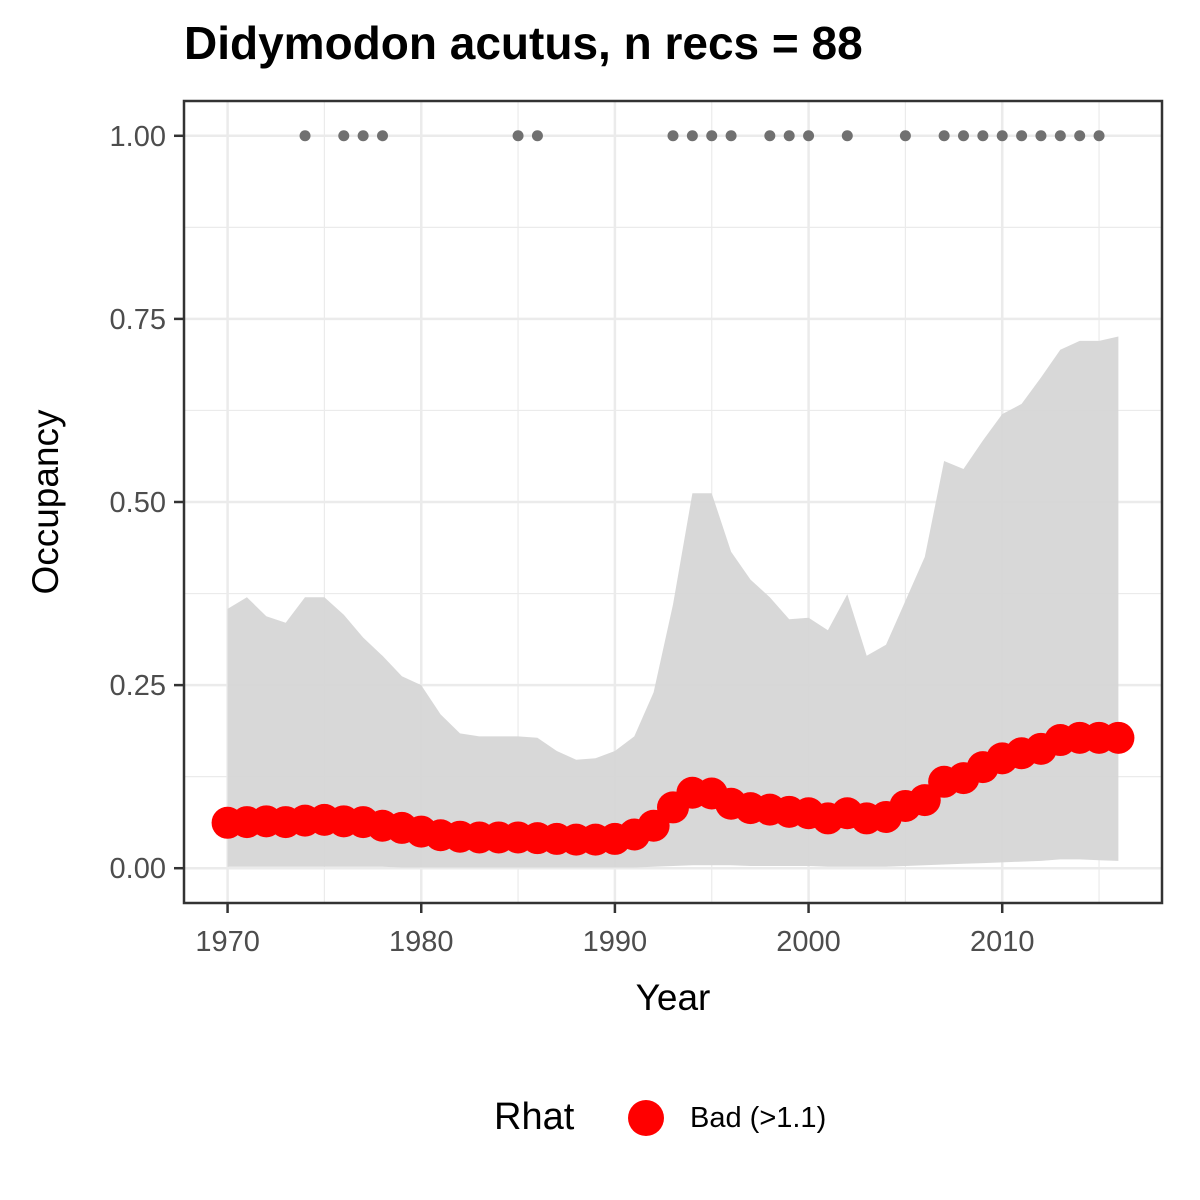  I want to click on x-tick-label: 2000, so click(808, 942).